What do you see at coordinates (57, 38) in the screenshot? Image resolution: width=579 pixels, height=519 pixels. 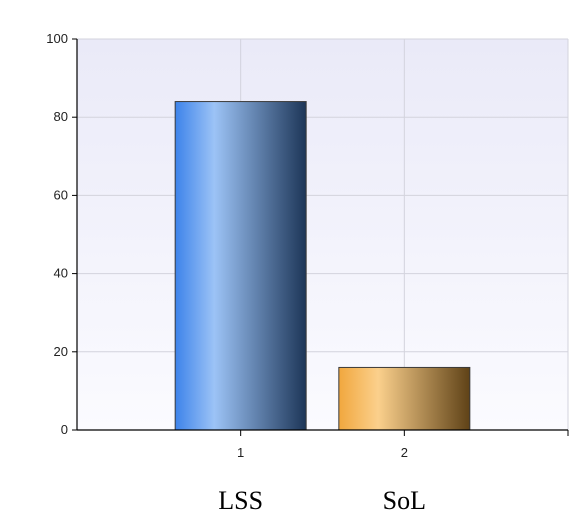 I see `y-tick-label-5: 100` at bounding box center [57, 38].